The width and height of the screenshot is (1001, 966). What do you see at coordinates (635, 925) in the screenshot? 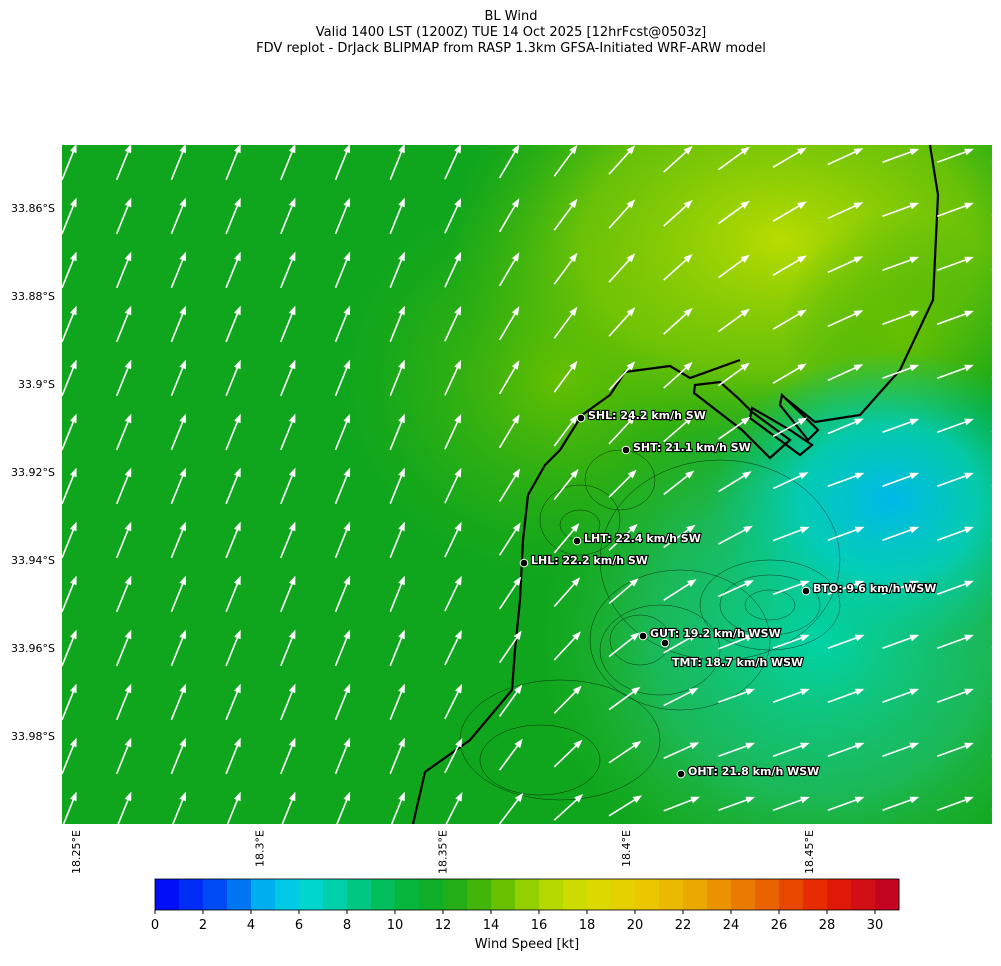
I see `colorbar-tick-label: 20` at bounding box center [635, 925].